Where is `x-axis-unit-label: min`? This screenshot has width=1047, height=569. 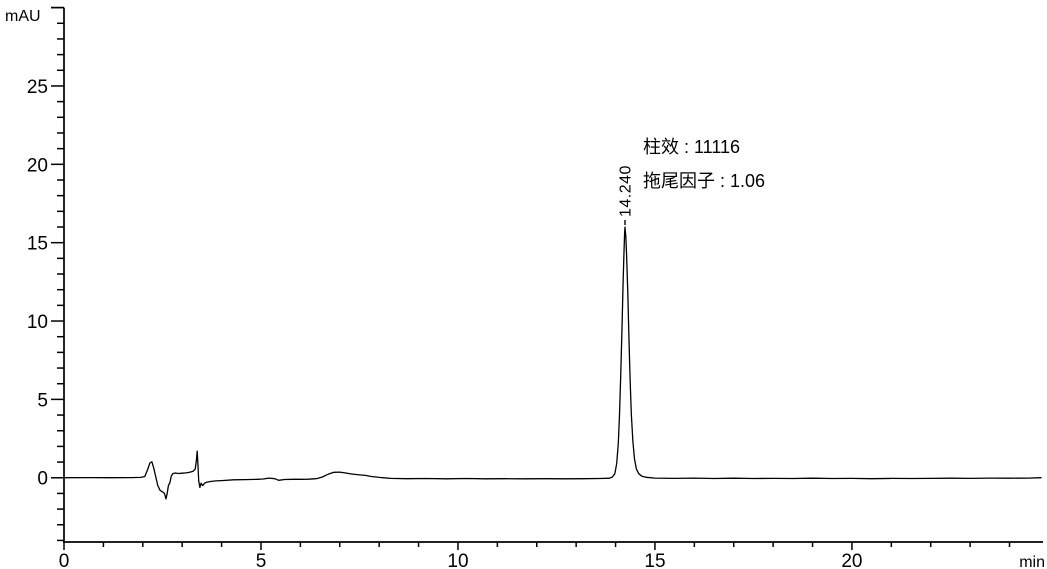
x-axis-unit-label: min is located at coordinates (1032, 561).